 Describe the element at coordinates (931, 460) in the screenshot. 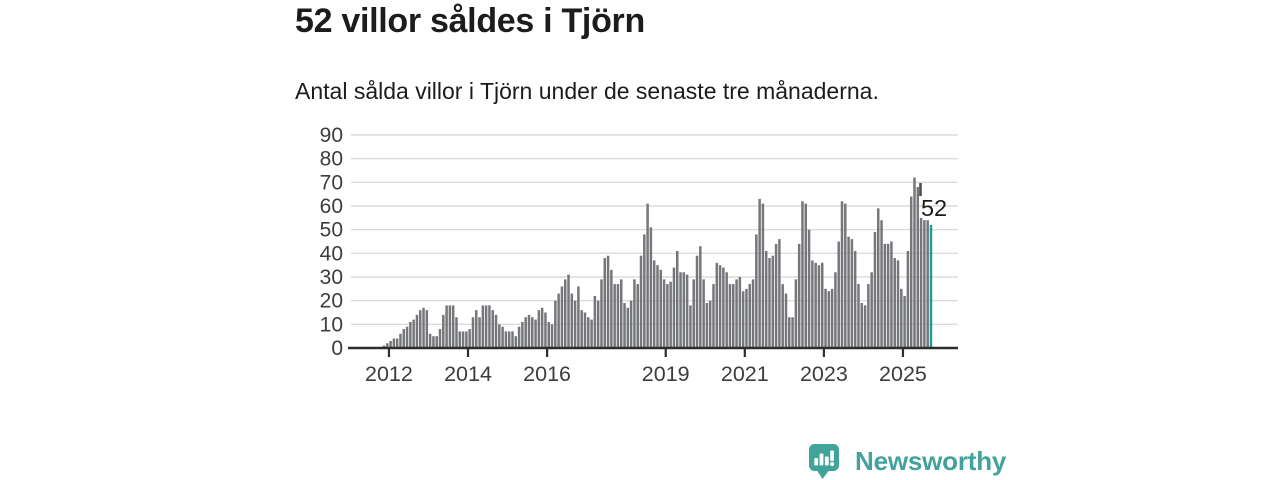

I see `newsworthy-wordmark: Newsworthy` at that location.